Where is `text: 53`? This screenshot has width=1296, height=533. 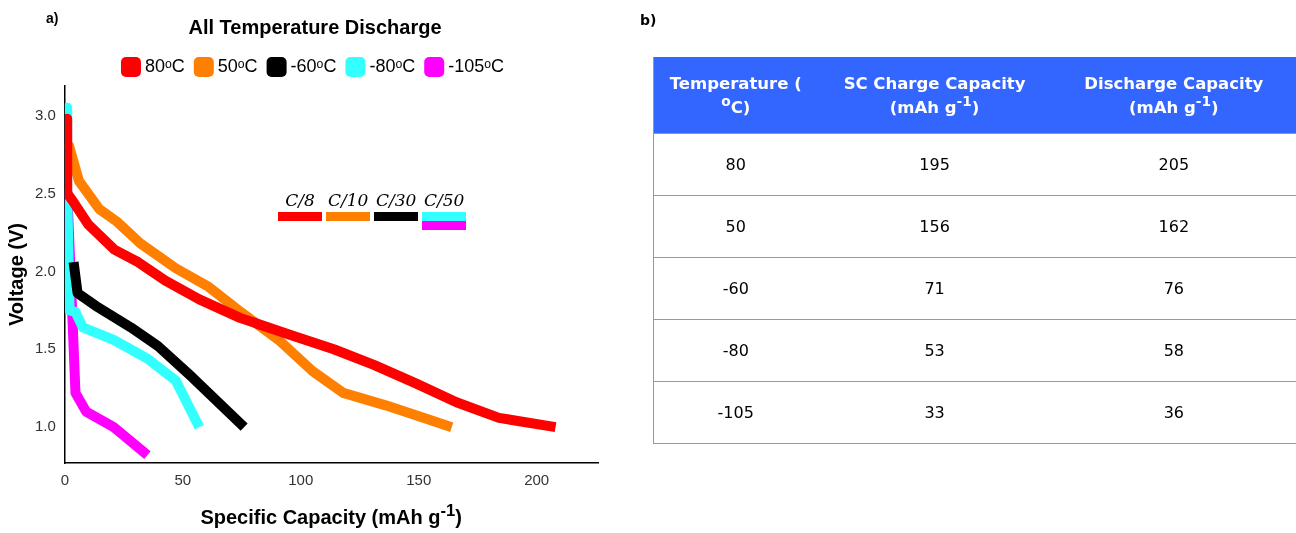
text: 53 is located at coordinates (934, 350).